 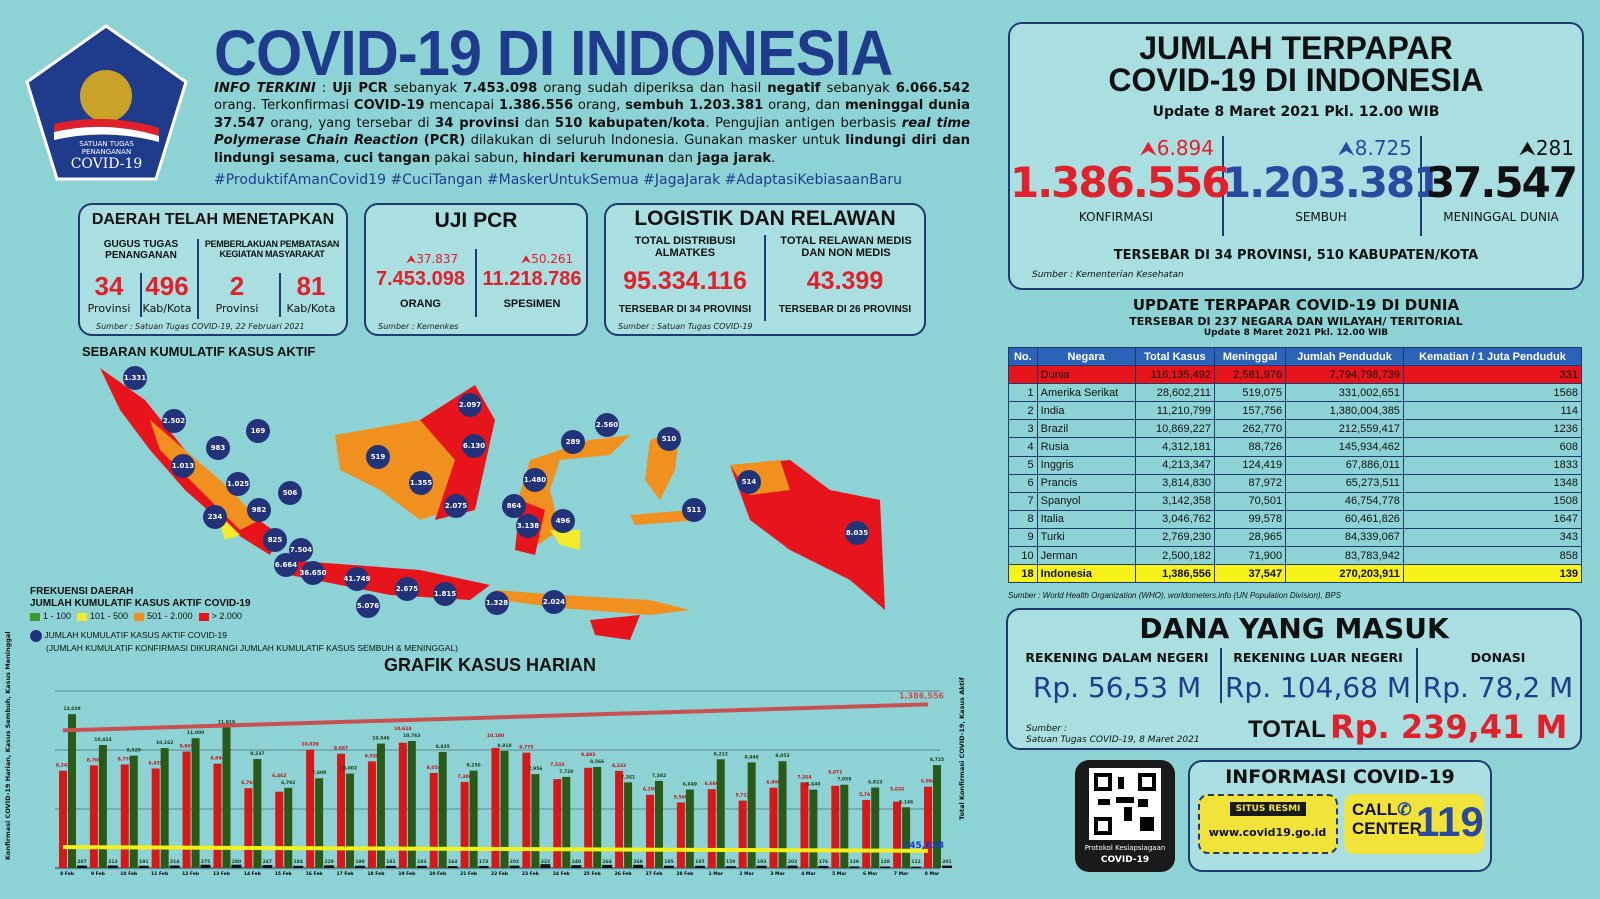 What do you see at coordinates (1120, 182) in the screenshot?
I see `terpapar-value: 1.386.556` at bounding box center [1120, 182].